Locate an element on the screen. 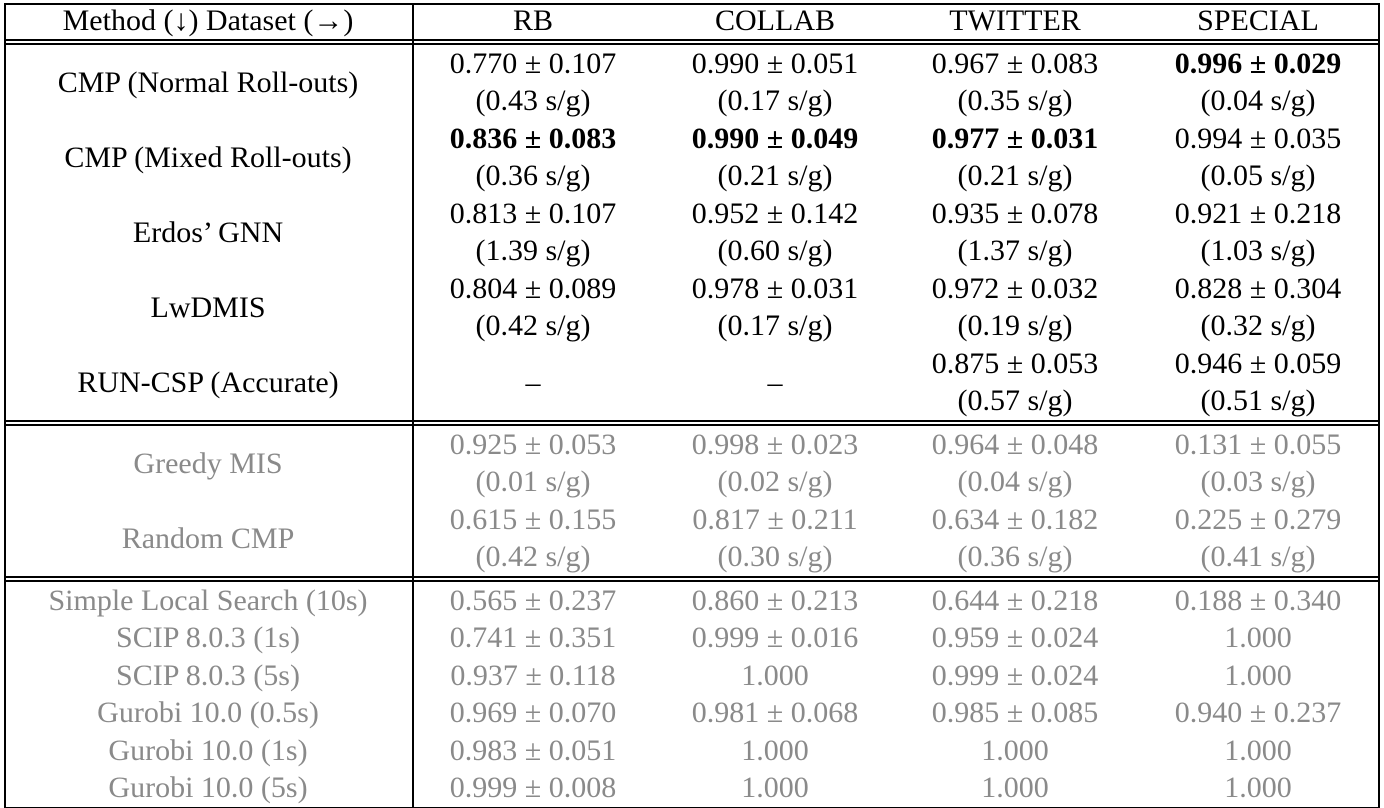 This screenshot has height=808, width=1384. table-border-top is located at coordinates (692, 4).